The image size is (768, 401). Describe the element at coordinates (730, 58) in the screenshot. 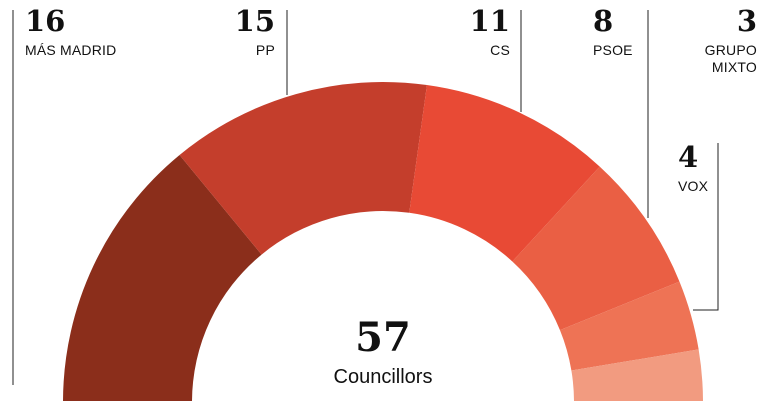

I see `party-name: GRUPO MIXTO` at that location.